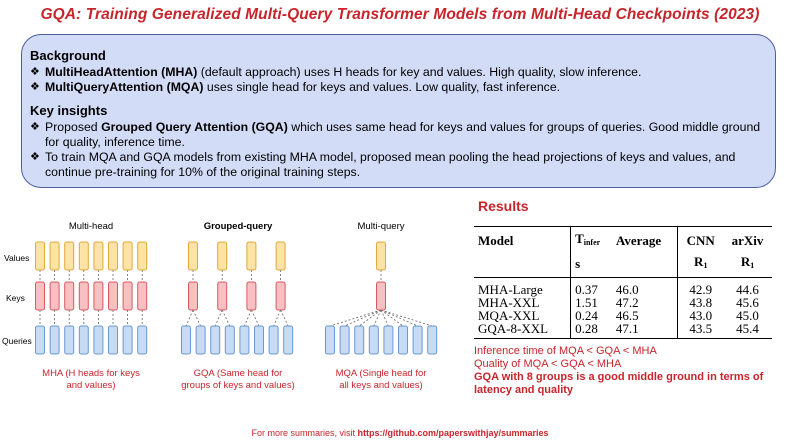 The width and height of the screenshot is (800, 448). What do you see at coordinates (623, 315) in the screenshot?
I see `table-row: MQA-XXL 0.24 46.5 43.0 45.0` at bounding box center [623, 315].